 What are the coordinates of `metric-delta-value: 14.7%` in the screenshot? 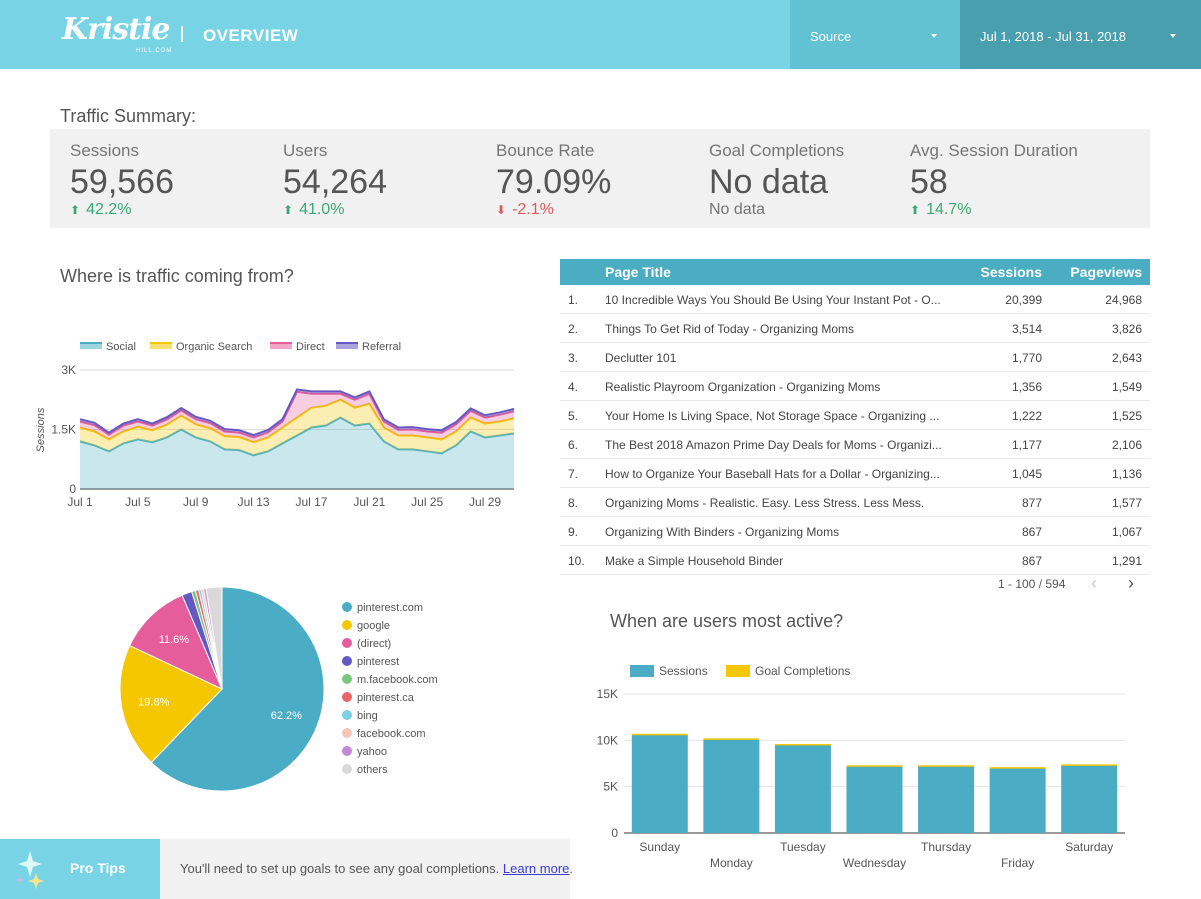 It's located at (949, 209).